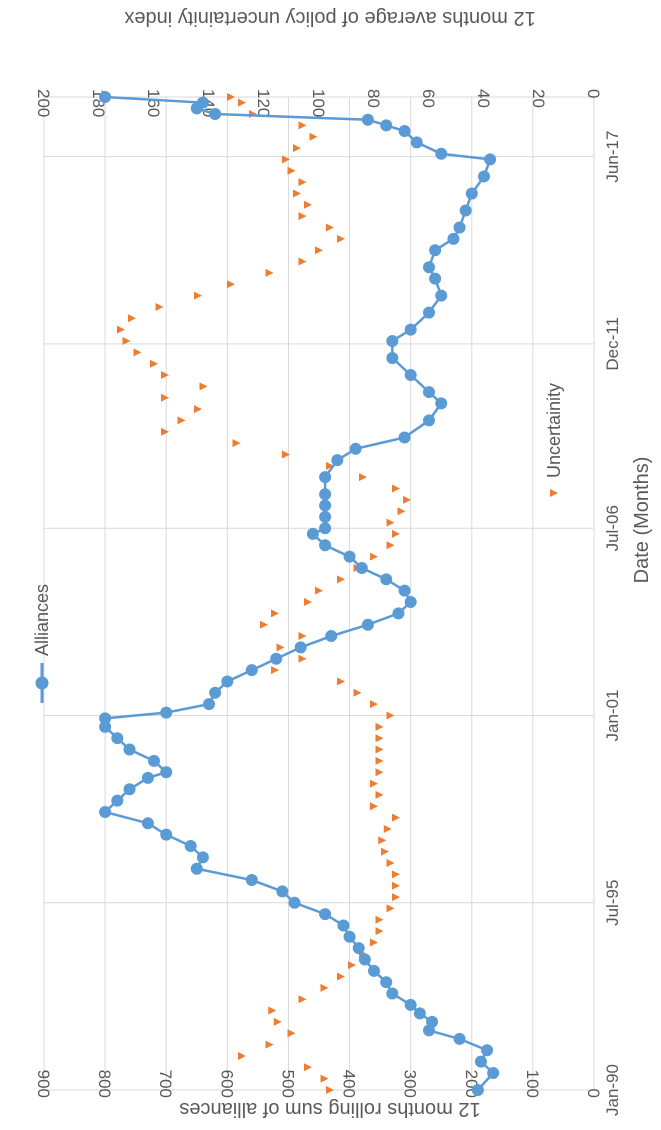  I want to click on x-axis-tick-label: Jun-17, so click(612, 157).